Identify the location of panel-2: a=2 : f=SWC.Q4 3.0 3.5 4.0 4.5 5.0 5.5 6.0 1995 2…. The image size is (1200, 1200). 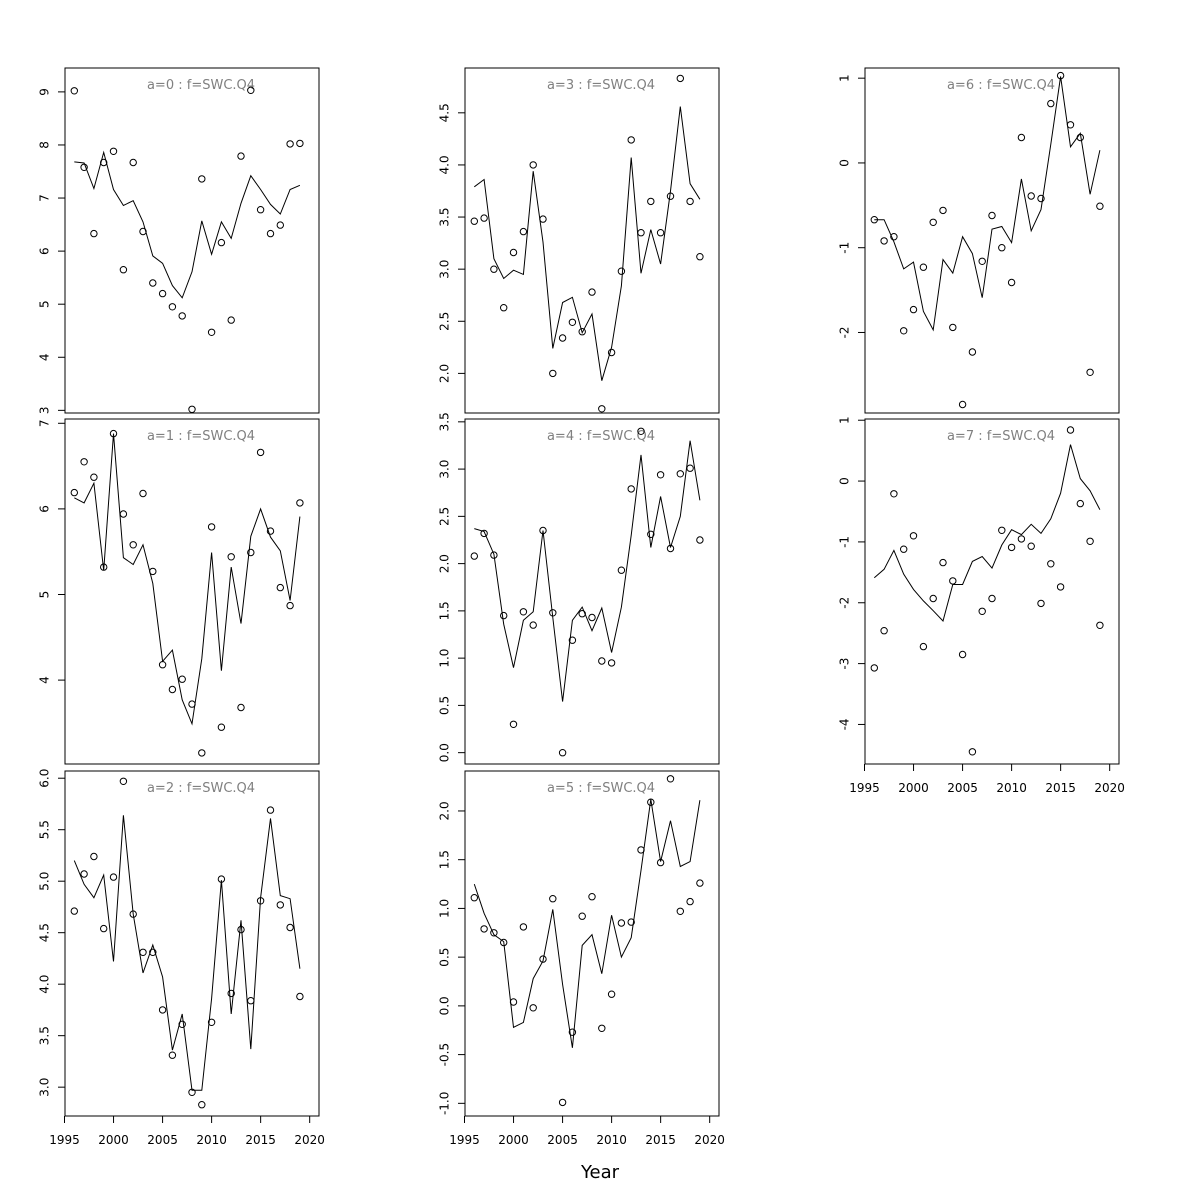
(181, 958).